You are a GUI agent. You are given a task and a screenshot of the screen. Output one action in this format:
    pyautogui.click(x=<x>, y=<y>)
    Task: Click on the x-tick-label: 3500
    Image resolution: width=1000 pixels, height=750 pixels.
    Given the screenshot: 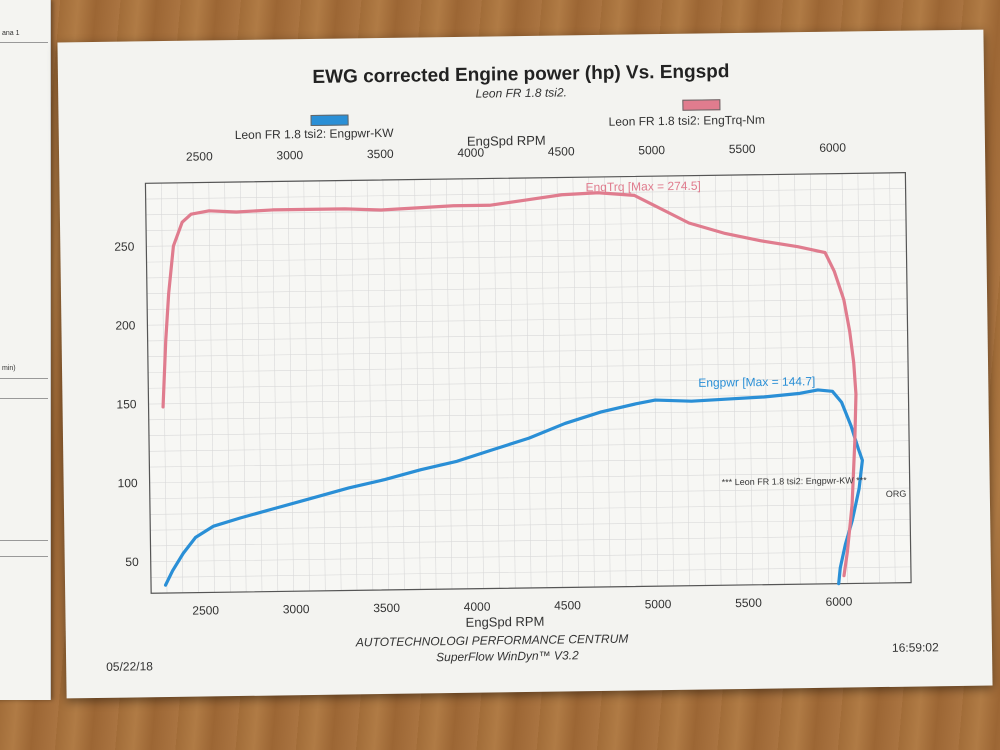 What is the action you would take?
    pyautogui.click(x=386, y=608)
    